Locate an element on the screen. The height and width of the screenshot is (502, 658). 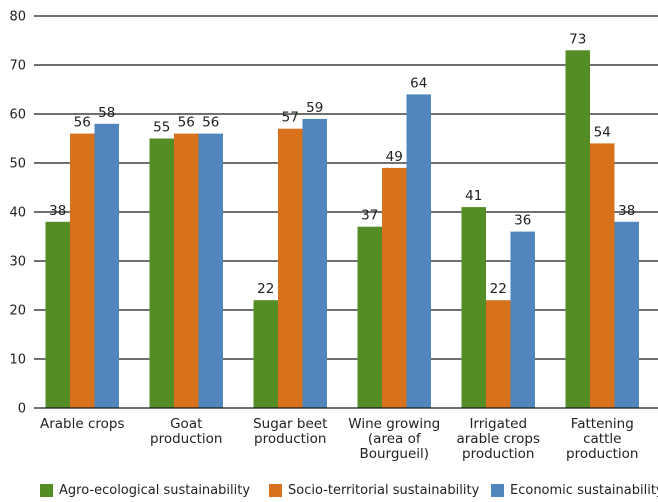
legend-swatch-agro-ecological is located at coordinates (46, 490).